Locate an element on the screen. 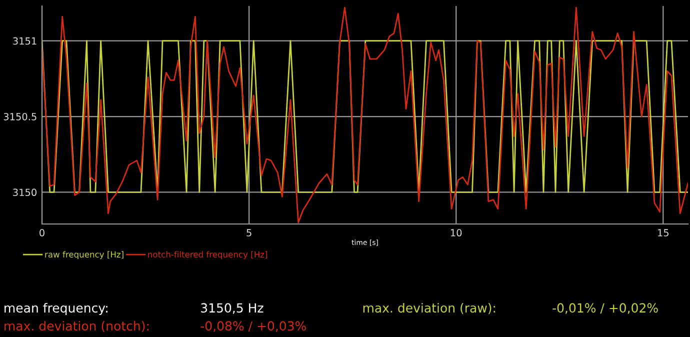 The image size is (690, 337). y-tick-label: 3151 is located at coordinates (24, 41).